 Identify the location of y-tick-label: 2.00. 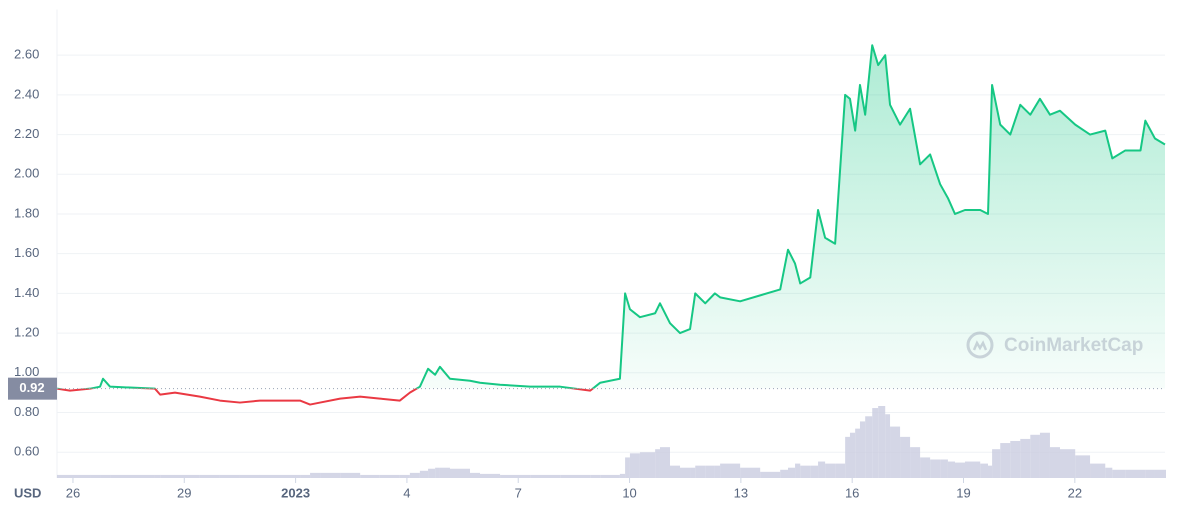
(26, 173).